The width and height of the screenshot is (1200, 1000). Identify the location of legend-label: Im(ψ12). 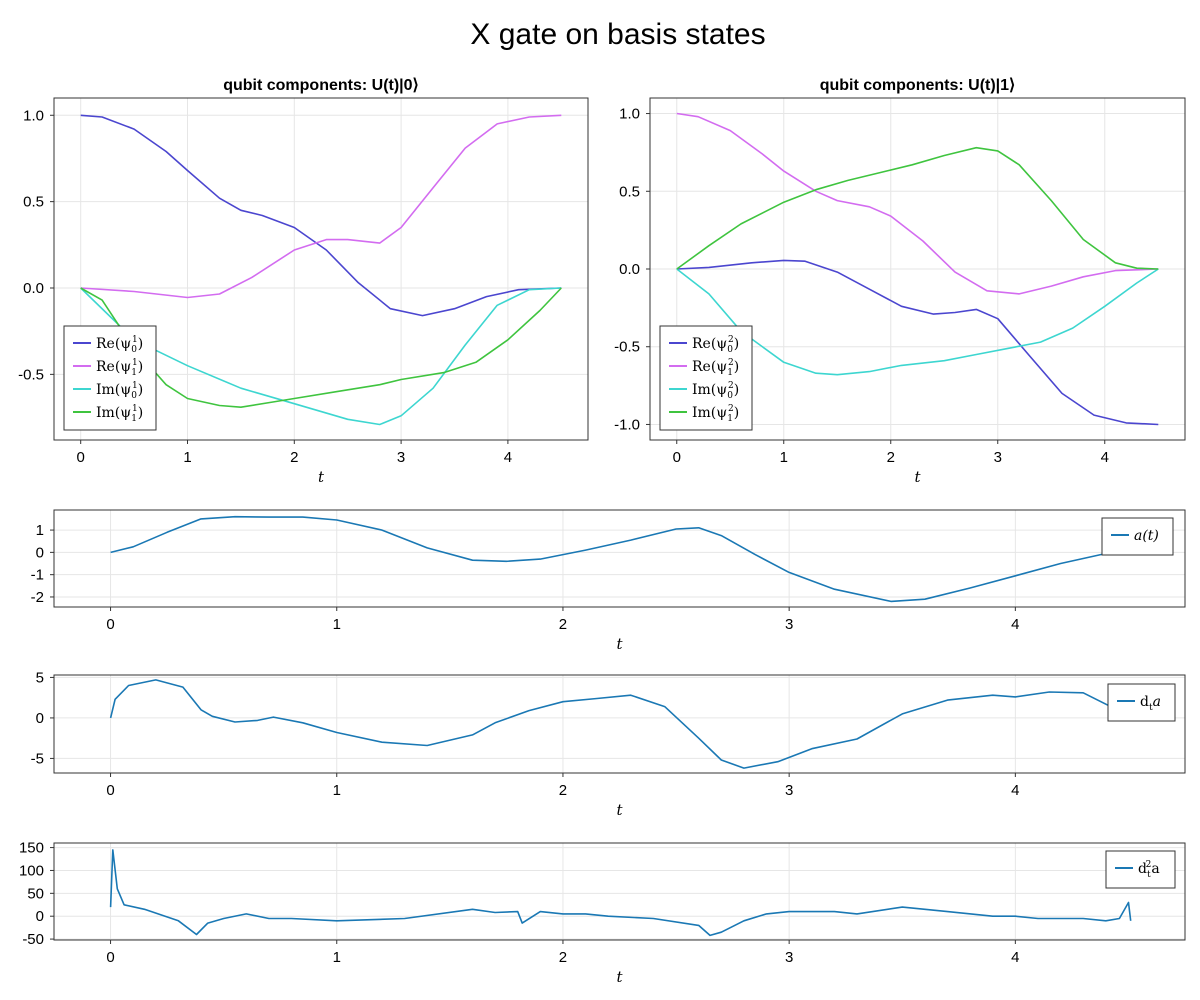
(715, 414).